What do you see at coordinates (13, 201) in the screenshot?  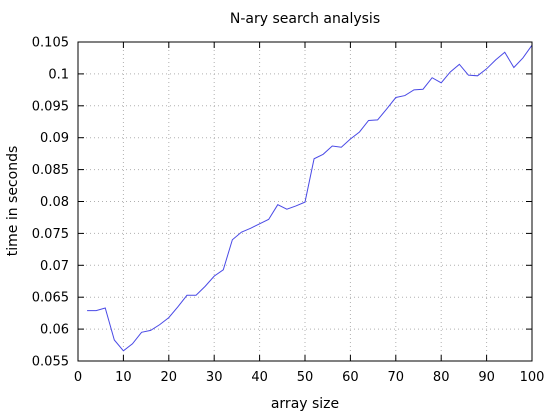 I see `y-axis-label: time in seconds` at bounding box center [13, 201].